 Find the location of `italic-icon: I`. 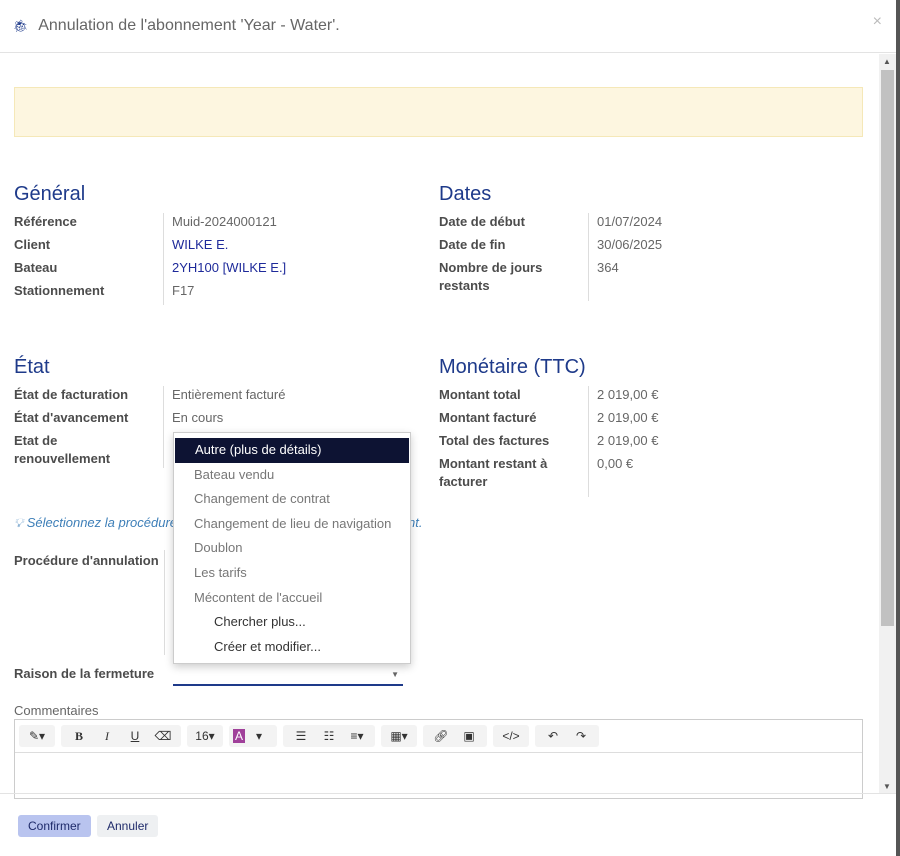

italic-icon: I is located at coordinates (107, 735).